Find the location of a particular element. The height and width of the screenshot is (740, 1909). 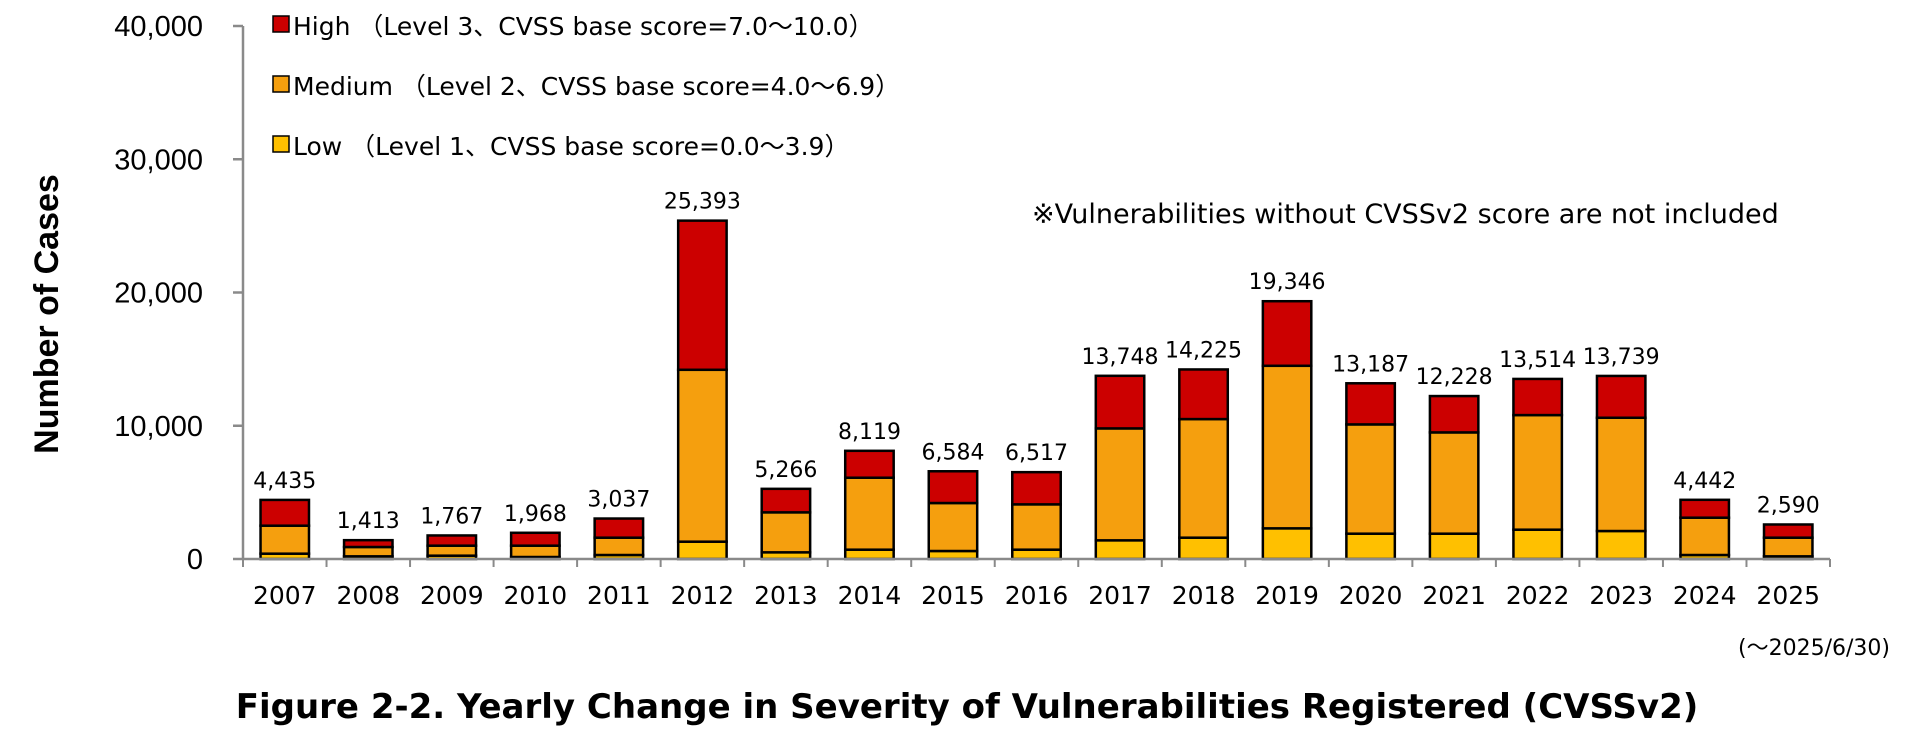

y-axis: 0 10,000 20,000 30,000 40,000 is located at coordinates (179, 293).